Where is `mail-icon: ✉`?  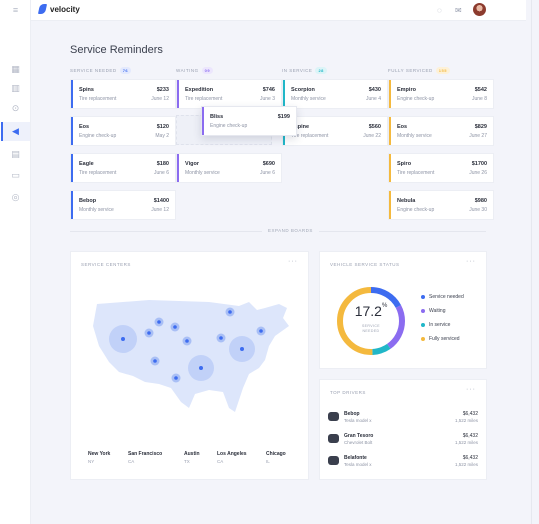
mail-icon: ✉ is located at coordinates (458, 10).